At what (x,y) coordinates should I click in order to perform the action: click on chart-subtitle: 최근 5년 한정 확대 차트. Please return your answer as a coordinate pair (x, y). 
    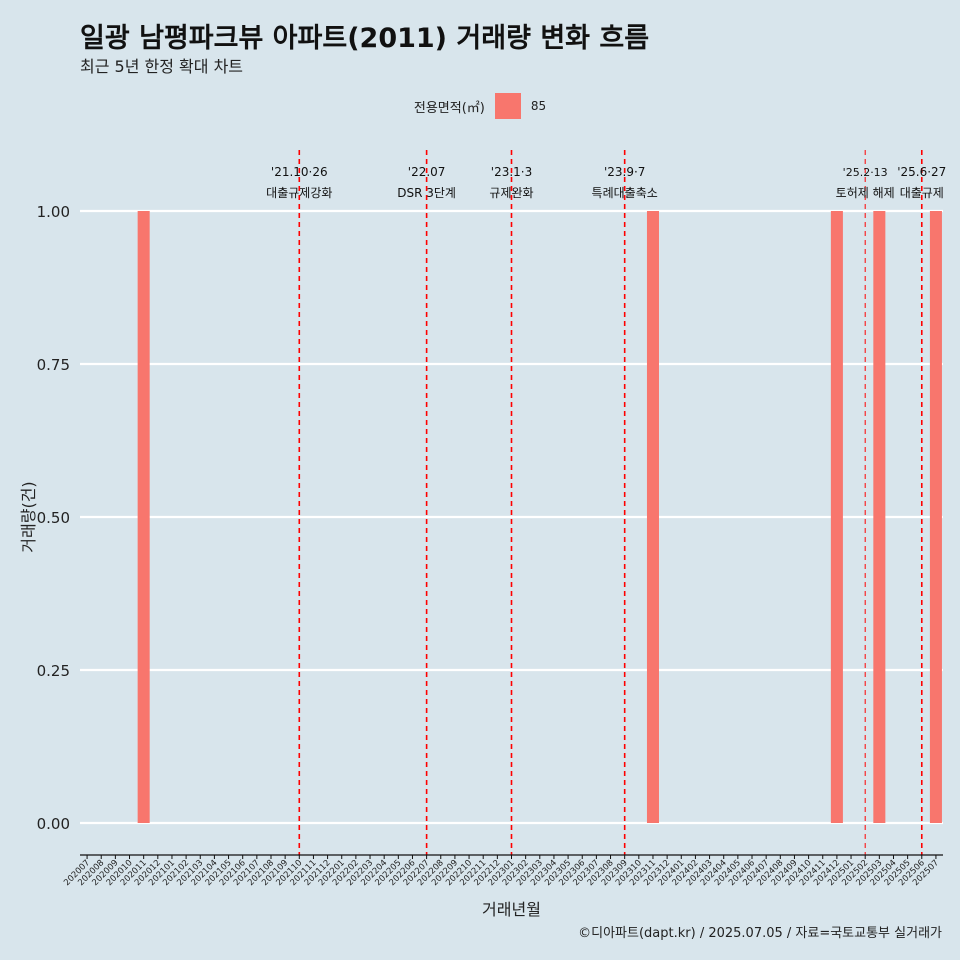
    Looking at the image, I should click on (162, 66).